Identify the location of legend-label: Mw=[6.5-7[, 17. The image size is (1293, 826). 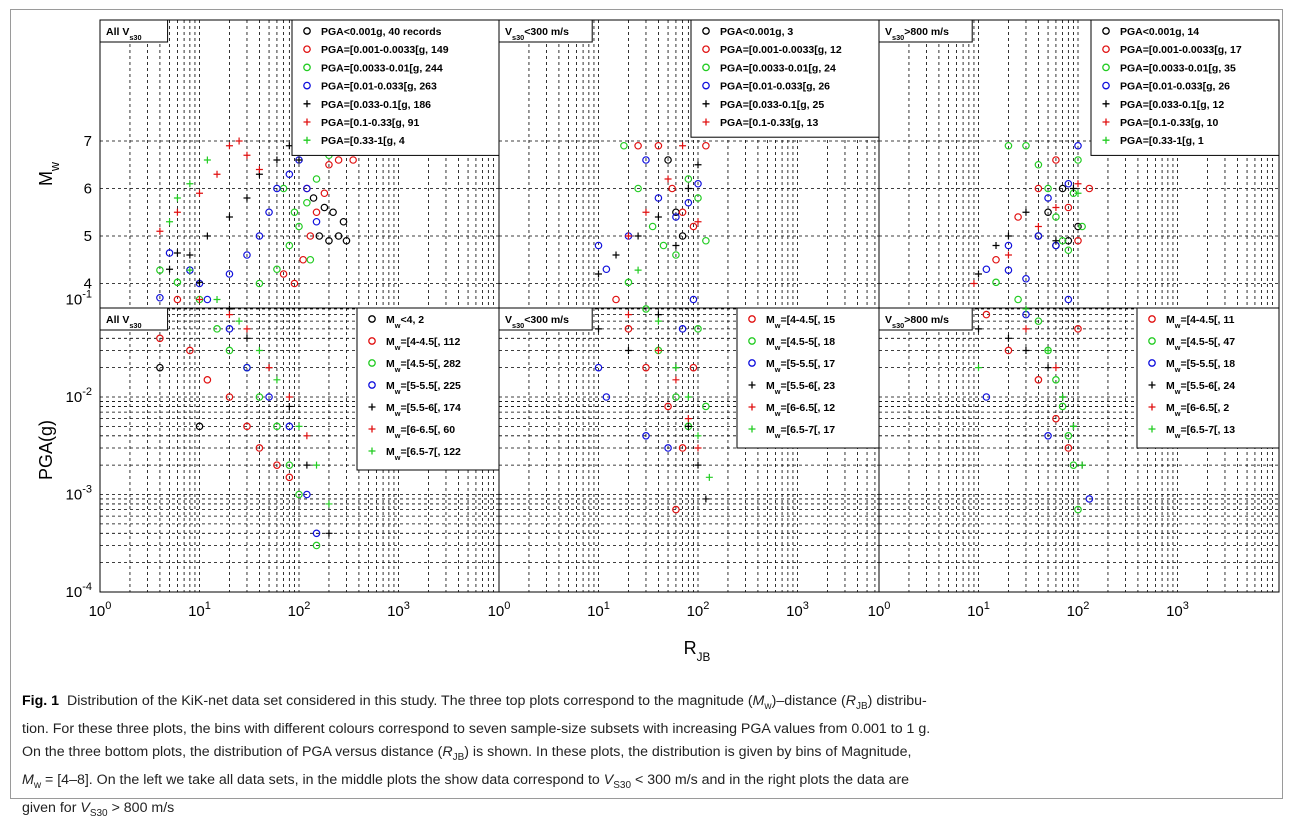
(800, 432).